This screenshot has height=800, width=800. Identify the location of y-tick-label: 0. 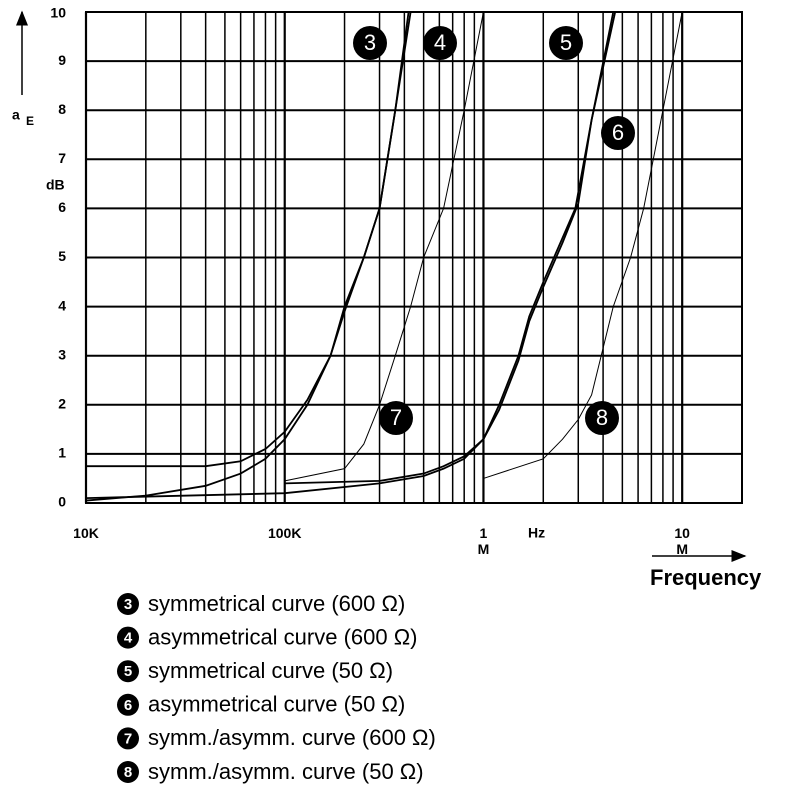
(62, 502).